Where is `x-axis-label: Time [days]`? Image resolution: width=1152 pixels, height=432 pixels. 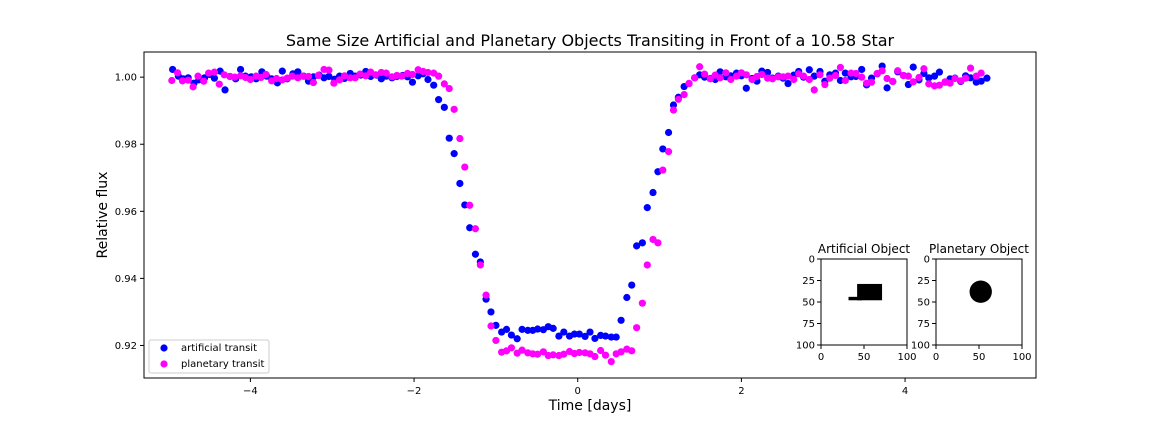 x-axis-label: Time [days] is located at coordinates (590, 406).